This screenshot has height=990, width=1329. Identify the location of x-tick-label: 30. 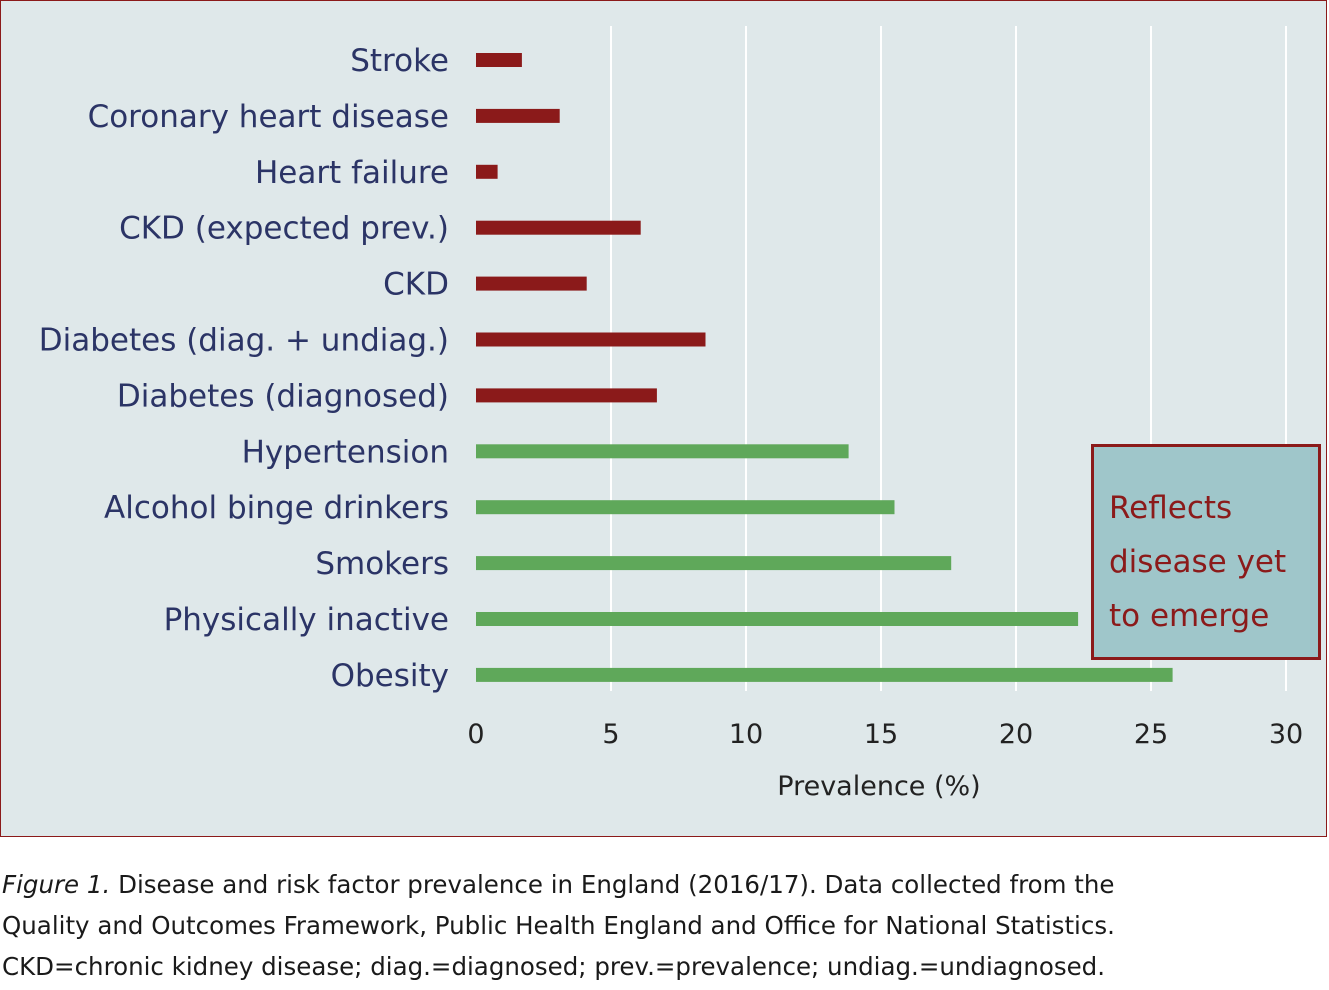
(1286, 734).